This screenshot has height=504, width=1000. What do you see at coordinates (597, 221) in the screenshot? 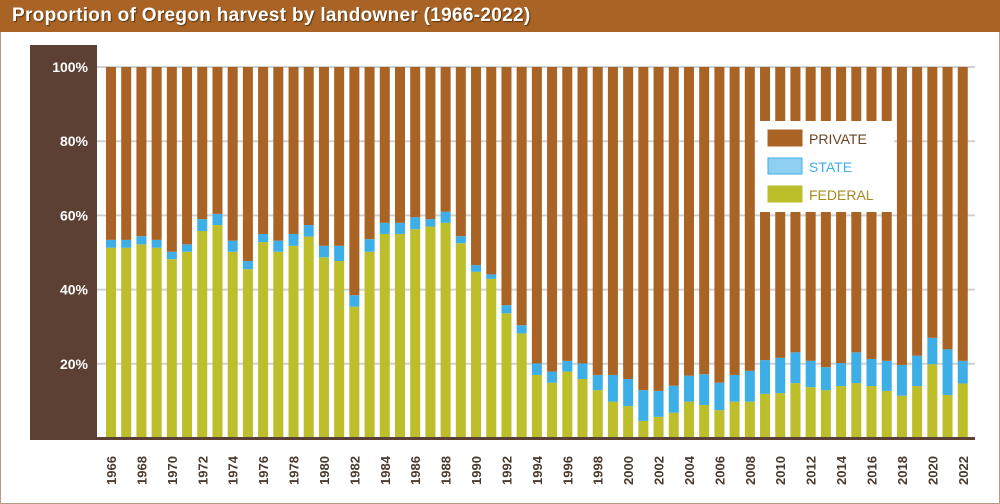
I see `bar-private-1998` at bounding box center [597, 221].